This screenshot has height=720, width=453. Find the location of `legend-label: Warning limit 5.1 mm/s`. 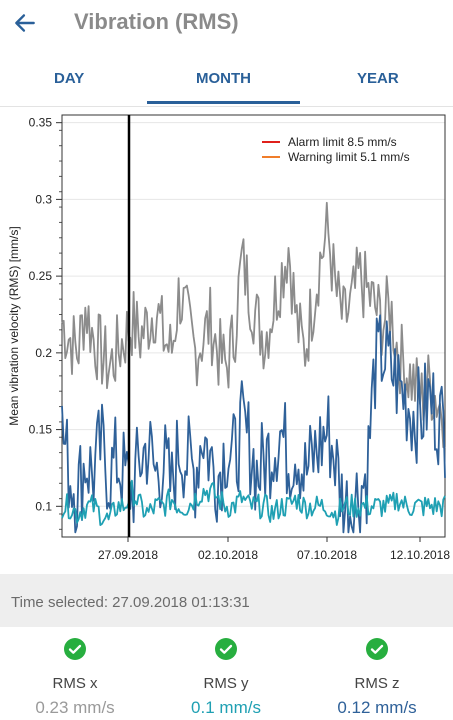

legend-label: Warning limit 5.1 mm/s is located at coordinates (349, 157).